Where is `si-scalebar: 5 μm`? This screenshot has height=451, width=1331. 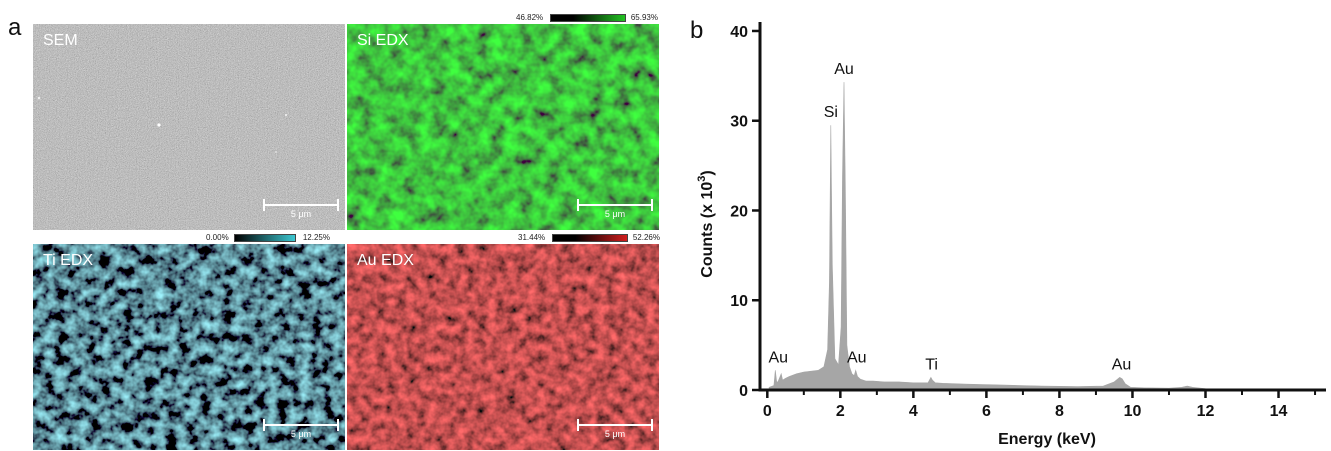 si-scalebar: 5 μm is located at coordinates (615, 209).